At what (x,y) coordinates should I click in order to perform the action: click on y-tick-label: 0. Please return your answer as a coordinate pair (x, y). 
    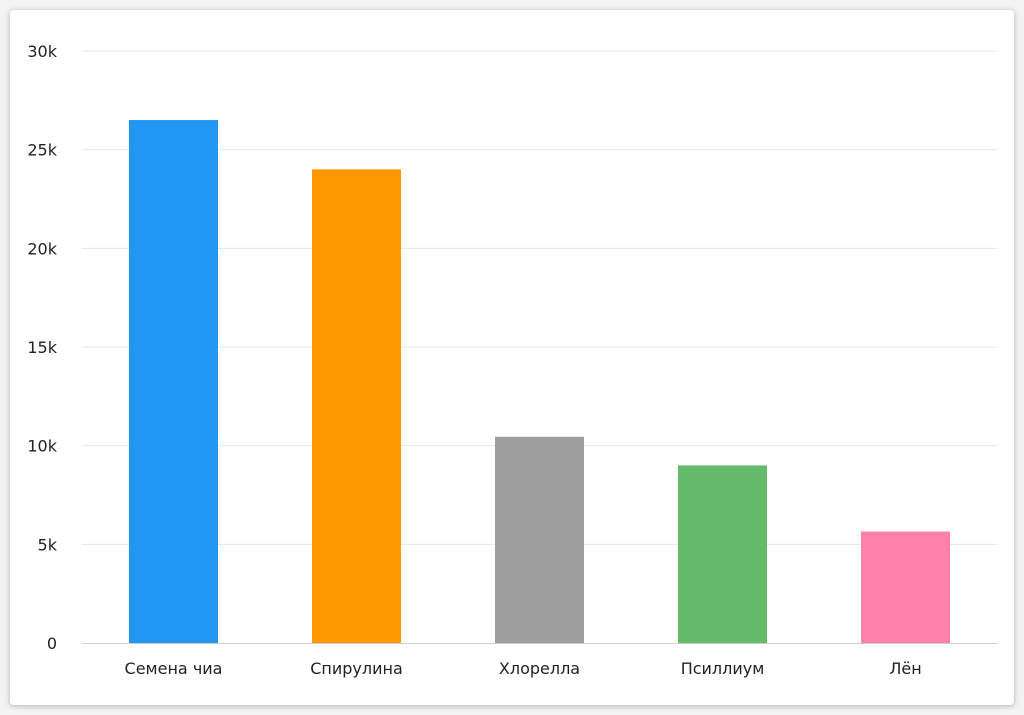
    Looking at the image, I should click on (52, 643).